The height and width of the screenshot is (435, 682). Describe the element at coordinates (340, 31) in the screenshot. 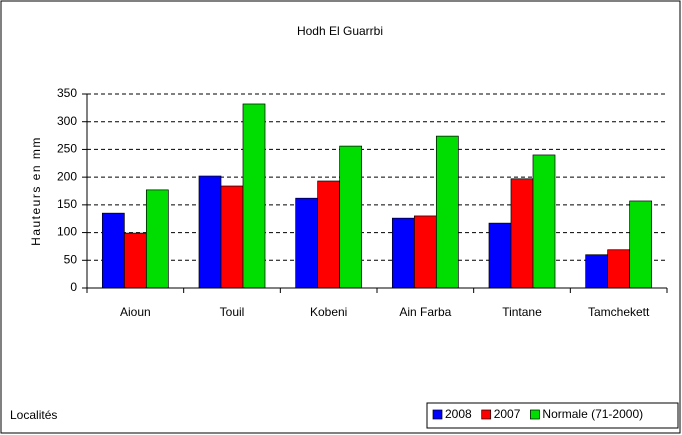

I see `chart-title: Hodh El Guarrbi` at that location.